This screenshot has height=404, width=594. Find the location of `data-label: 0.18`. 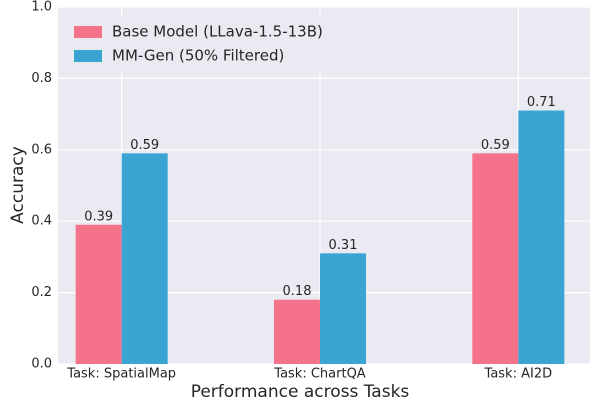

data-label: 0.18 is located at coordinates (297, 291).